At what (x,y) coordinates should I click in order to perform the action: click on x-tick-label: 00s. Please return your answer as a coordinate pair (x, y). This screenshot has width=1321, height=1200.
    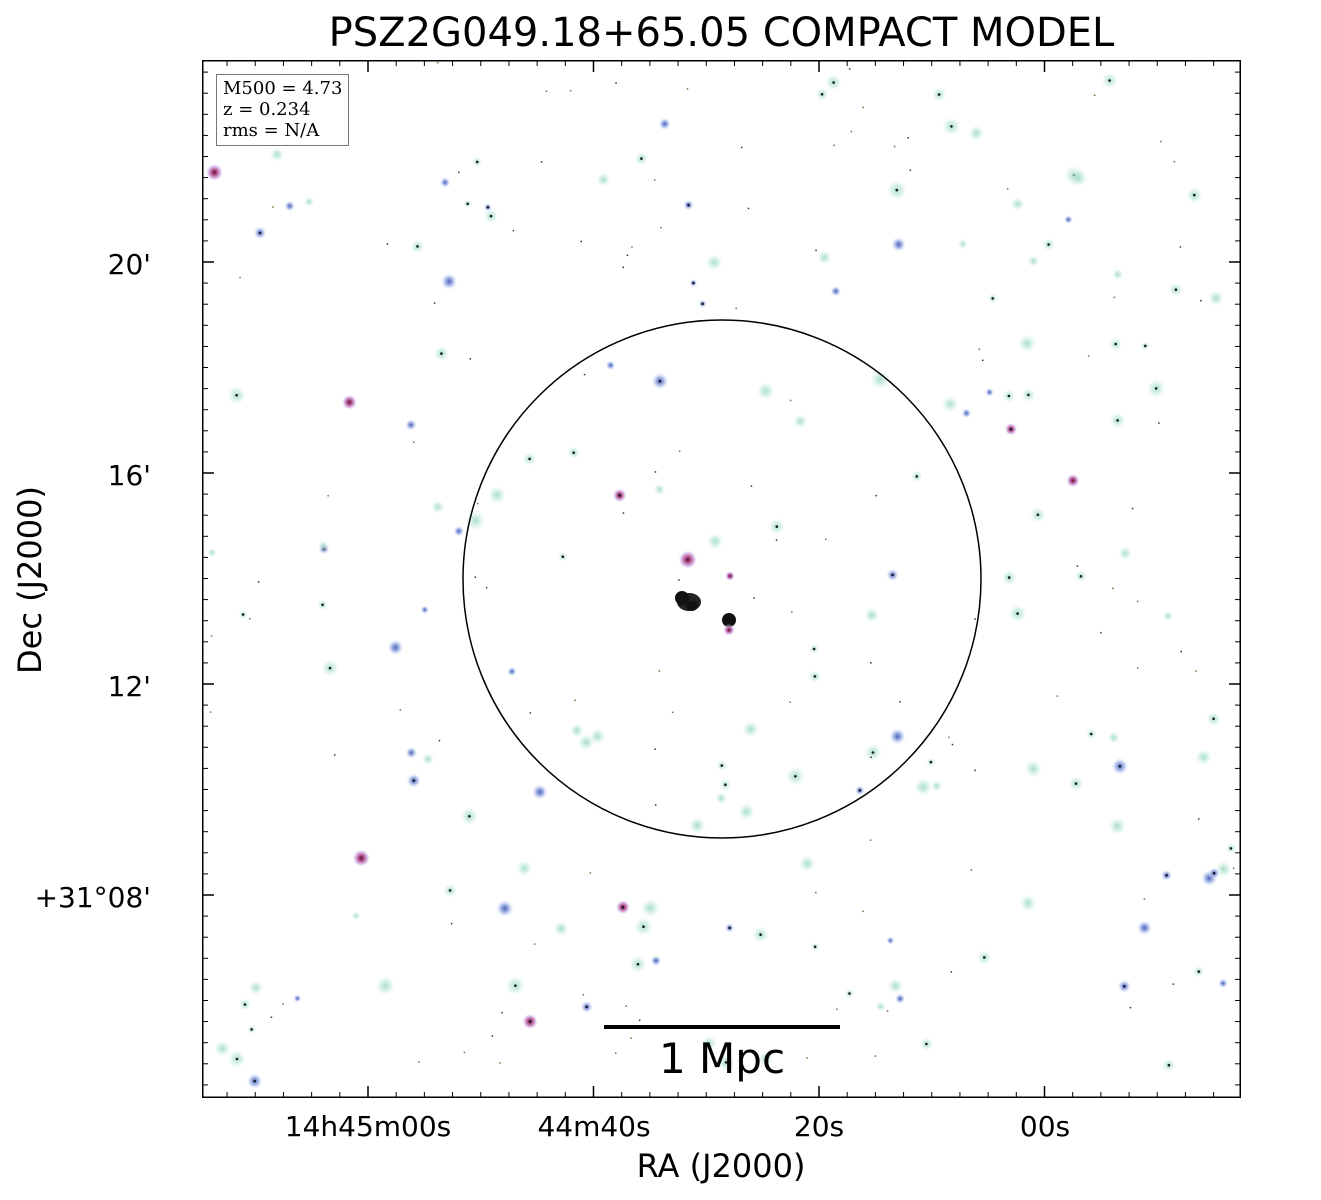
    Looking at the image, I should click on (1045, 1126).